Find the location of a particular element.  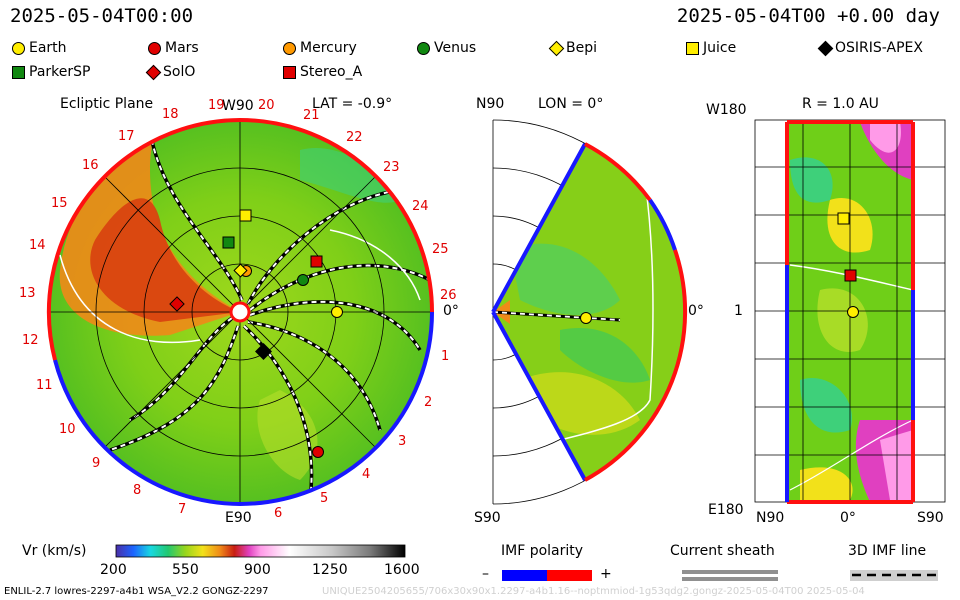

venus-marker is located at coordinates (303, 280).